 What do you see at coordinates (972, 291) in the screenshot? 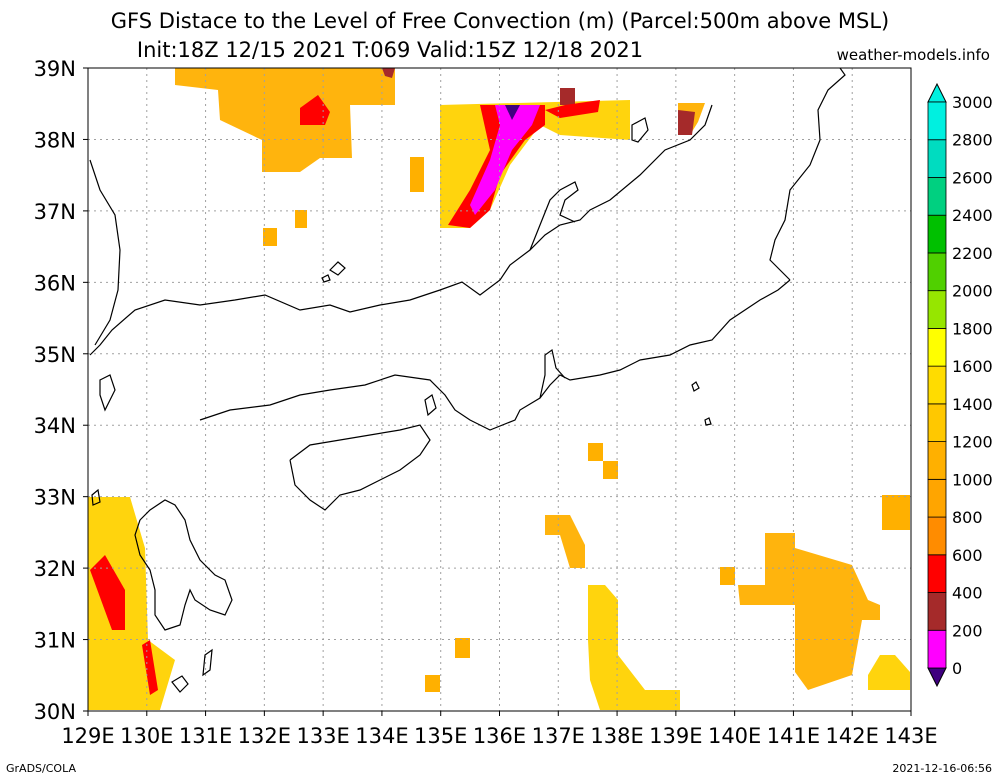
I see `colorbar-label: 2000` at bounding box center [972, 291].